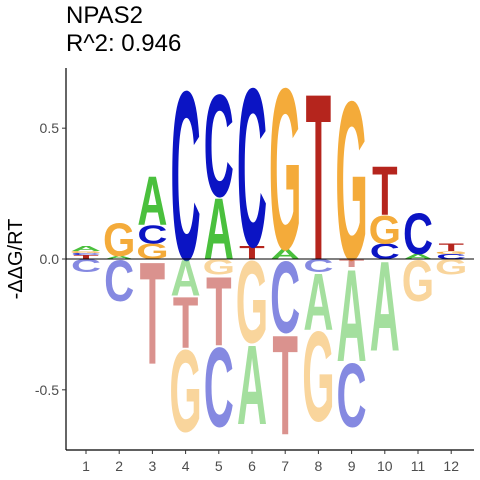 Image resolution: width=480 pixels, height=480 pixels. I want to click on x-tick-label: 12, so click(451, 466).